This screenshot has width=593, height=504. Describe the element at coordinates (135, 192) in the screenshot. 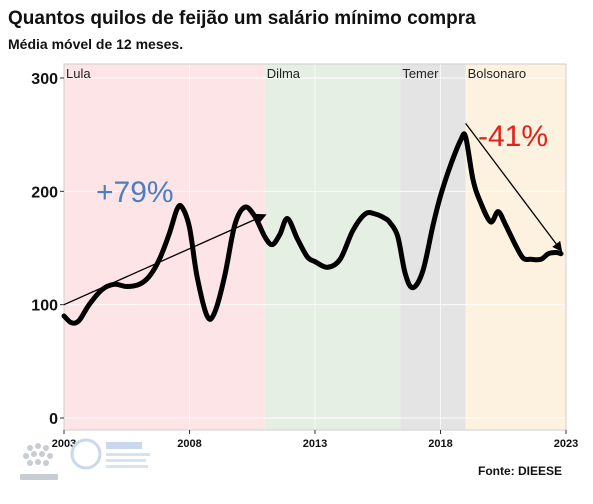

I see `annotation-gain: +79%` at that location.